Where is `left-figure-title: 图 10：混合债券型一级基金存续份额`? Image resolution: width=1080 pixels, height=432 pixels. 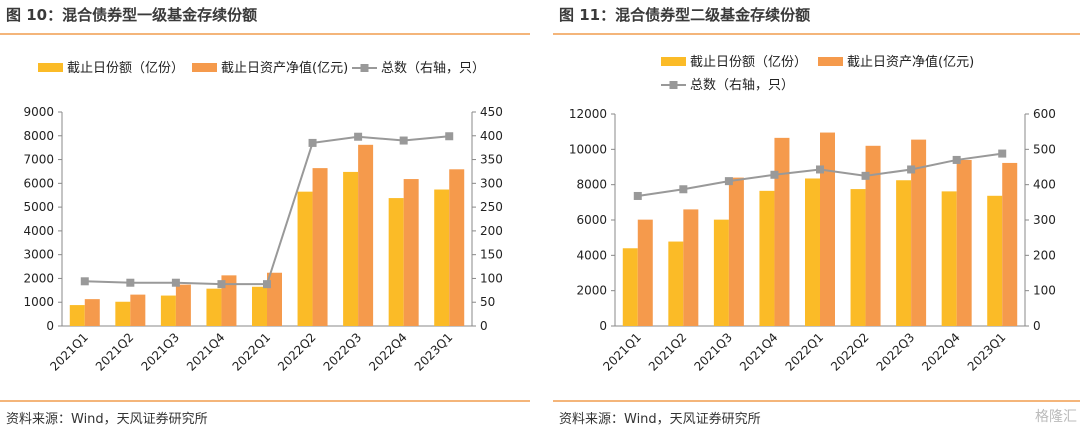
left-figure-title: 图 10：混合债券型一级基金存续份额 is located at coordinates (132, 15).